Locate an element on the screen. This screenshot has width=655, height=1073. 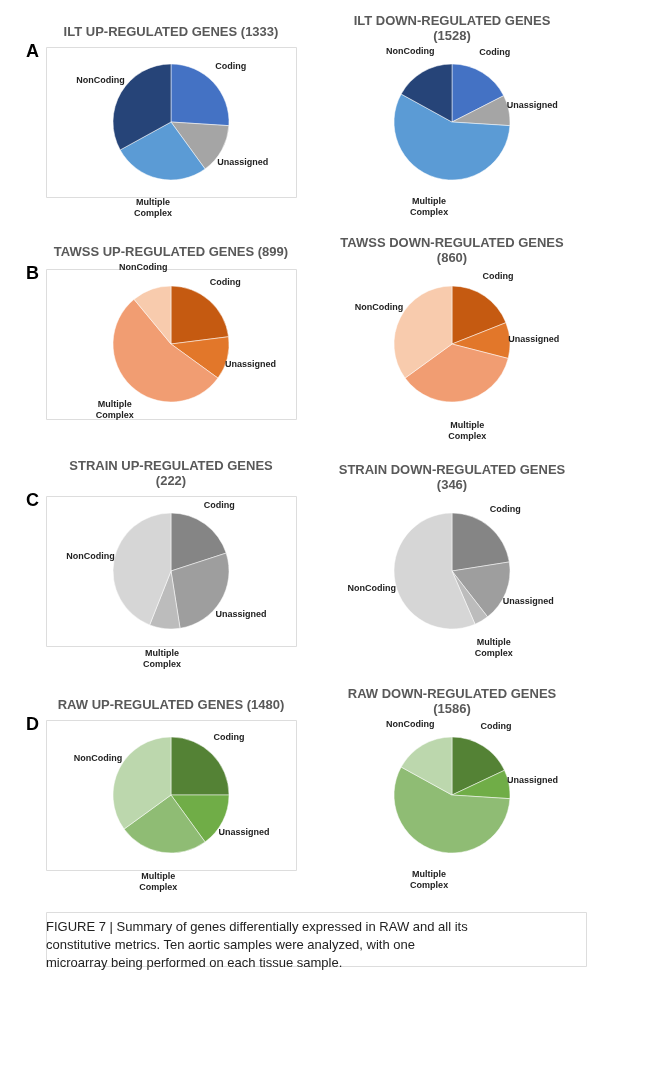
chart-title: ILT DOWN-REGULATED GENES (1528) is located at coordinates (452, 28).